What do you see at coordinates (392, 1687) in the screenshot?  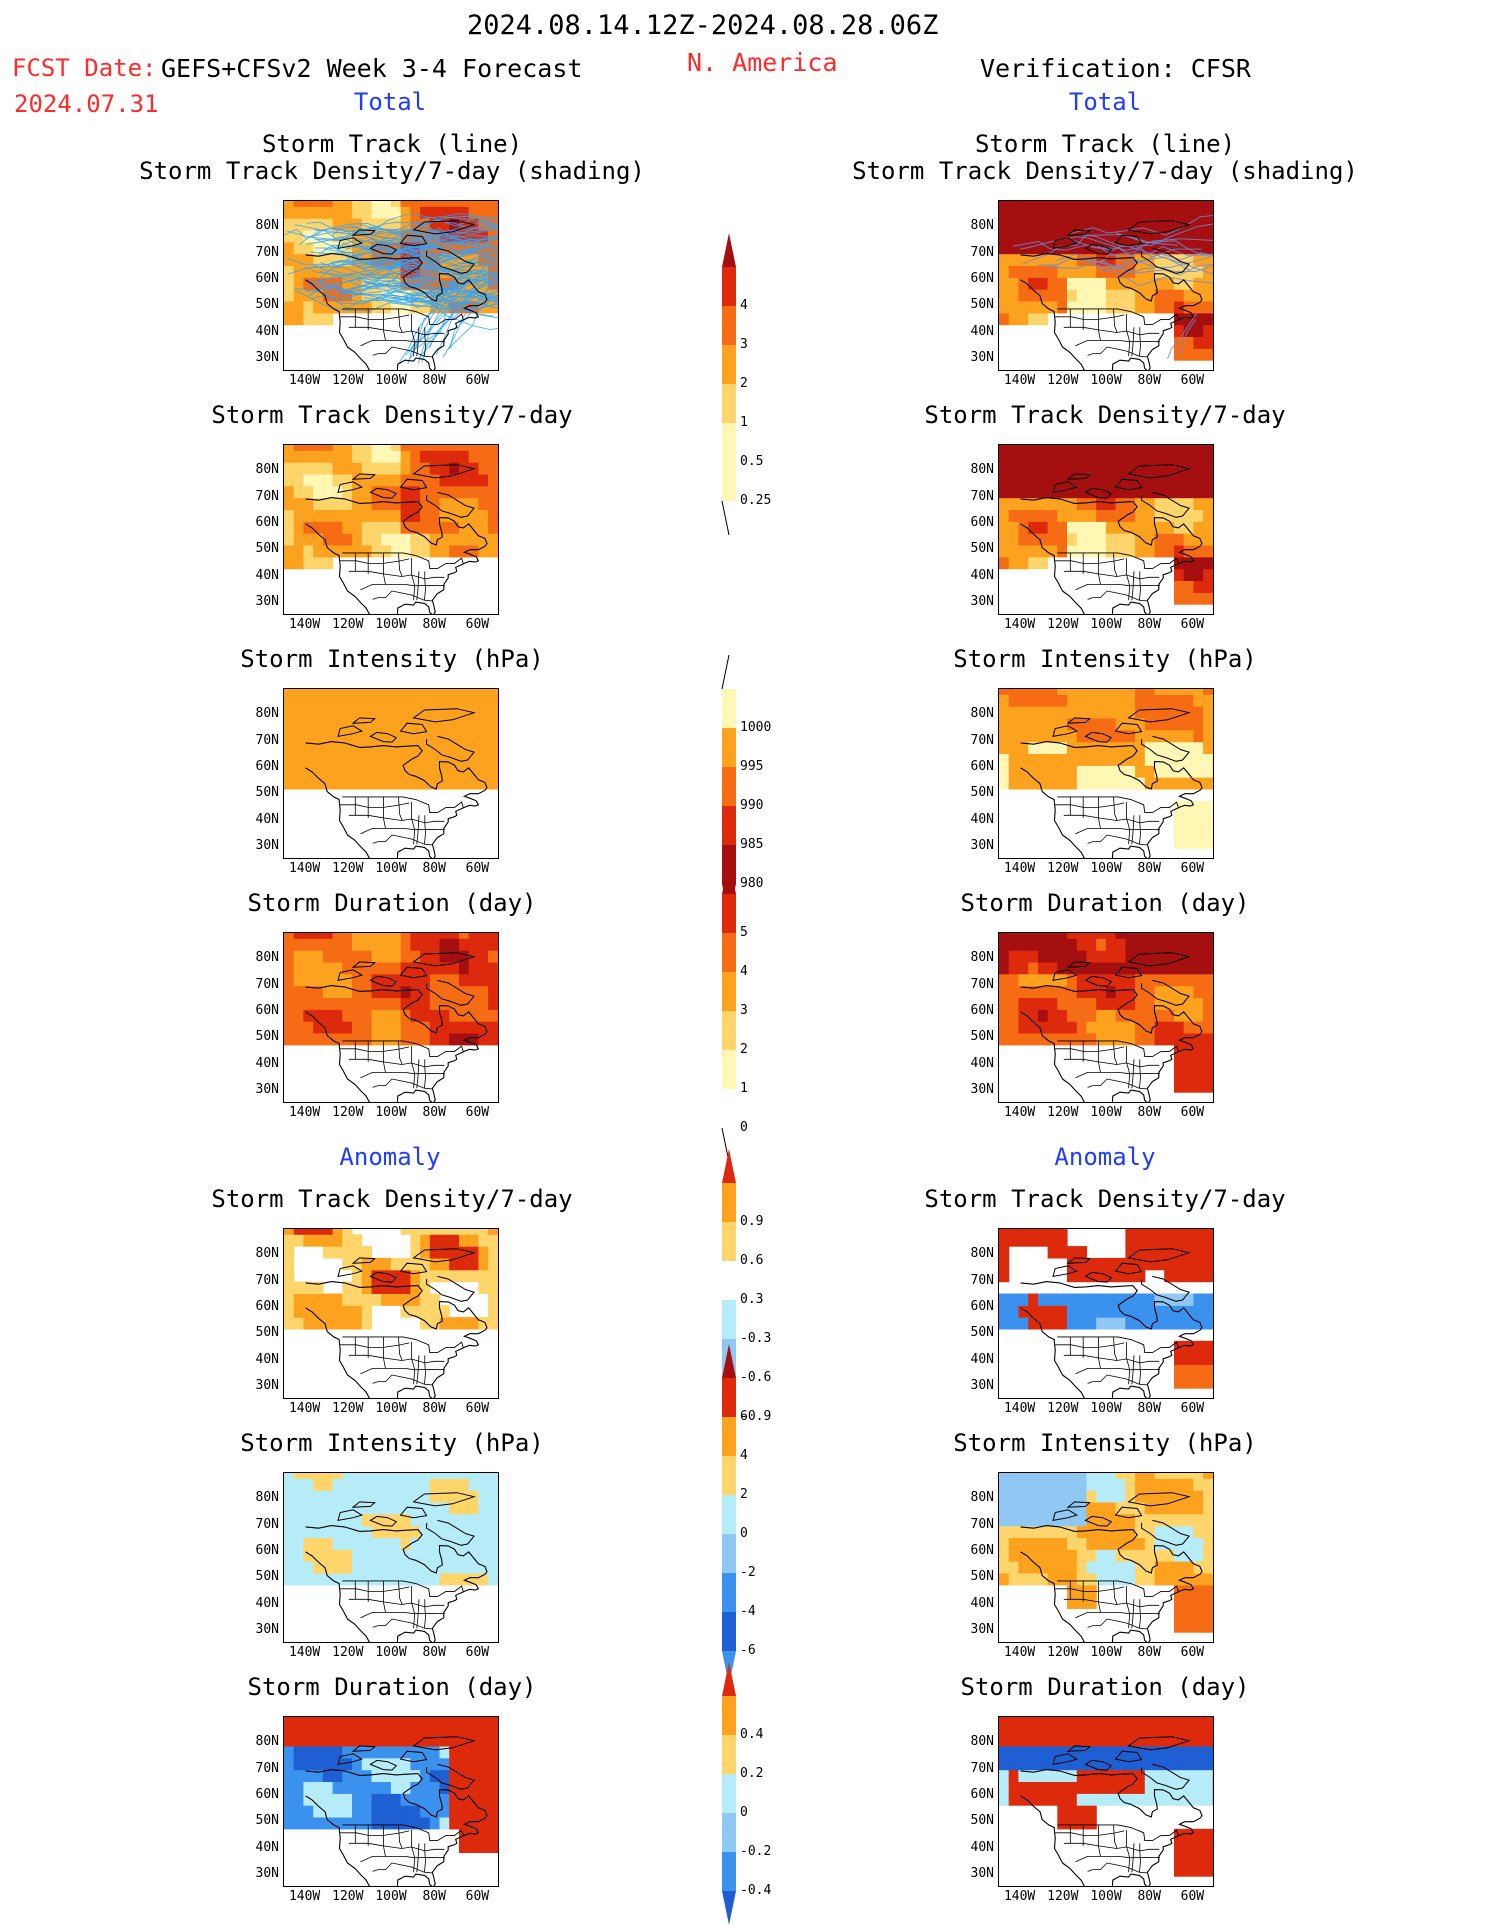 I see `left-anom-duration-title: Storm Duration (day)` at bounding box center [392, 1687].